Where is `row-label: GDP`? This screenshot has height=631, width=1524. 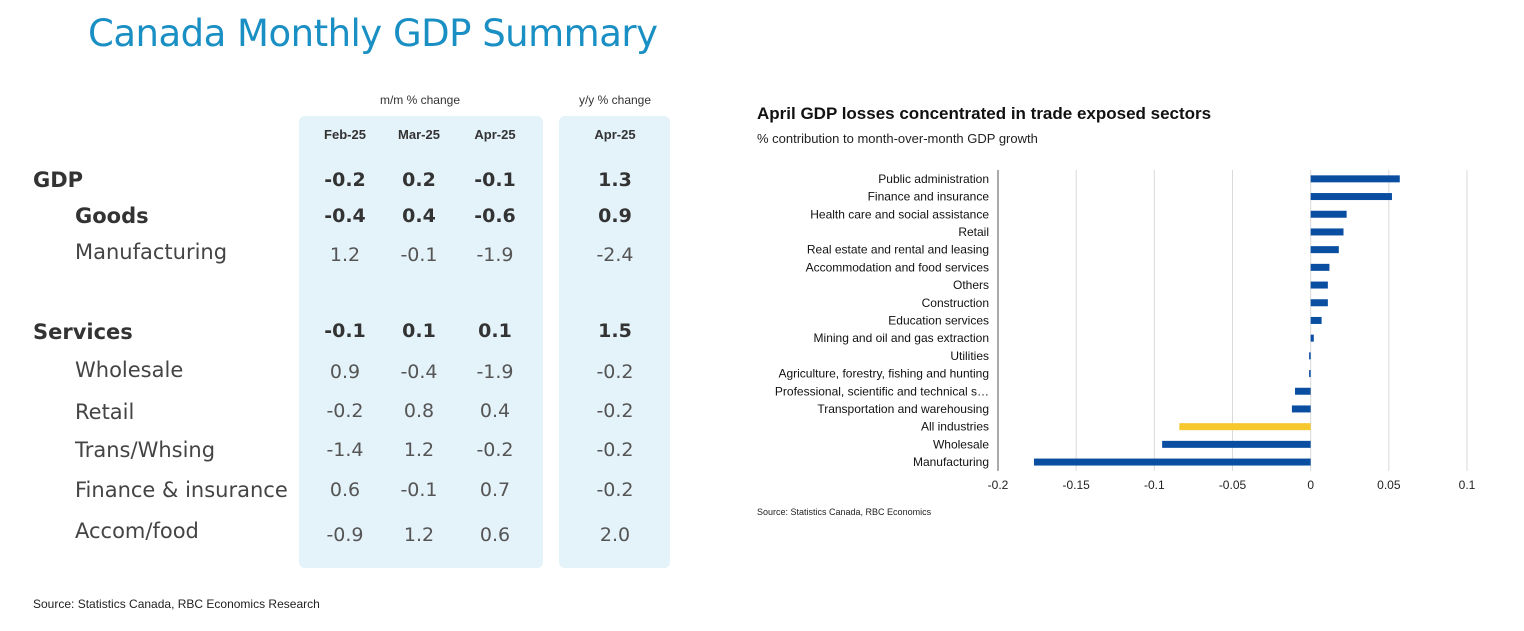
row-label: GDP is located at coordinates (58, 180).